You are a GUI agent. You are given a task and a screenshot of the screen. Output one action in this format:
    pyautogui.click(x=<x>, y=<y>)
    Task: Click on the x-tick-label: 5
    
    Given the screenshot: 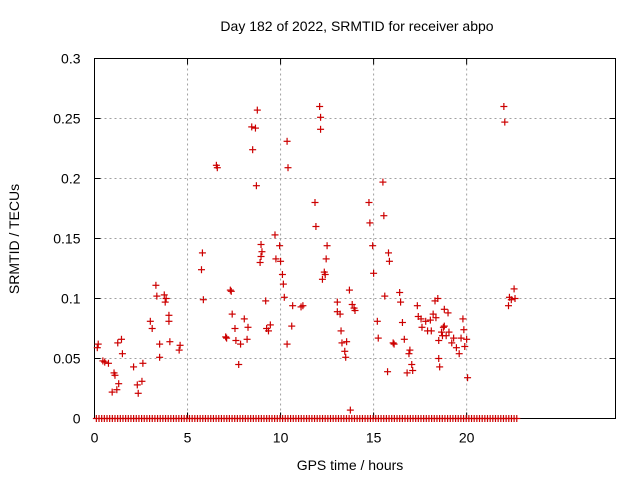 What is the action you would take?
    pyautogui.click(x=188, y=438)
    